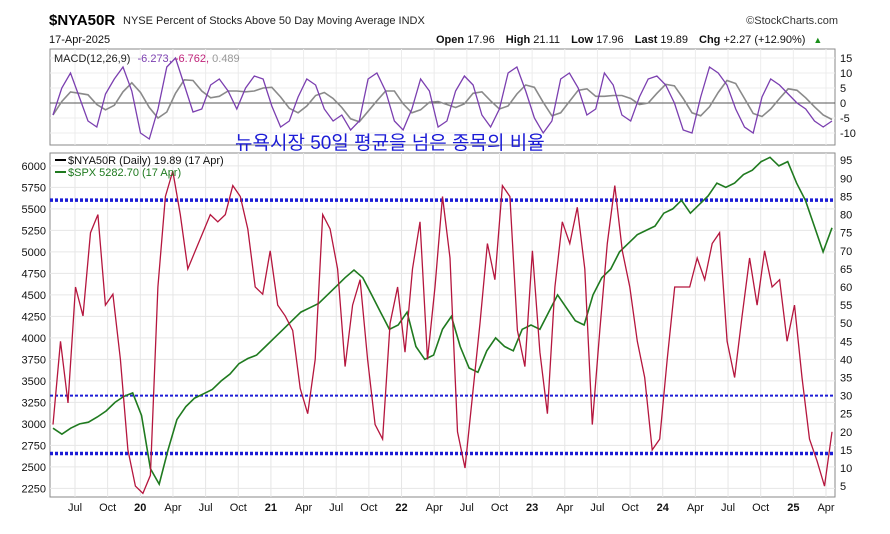 Image resolution: width=890 pixels, height=534 pixels. What do you see at coordinates (843, 89) in the screenshot?
I see `macd-tick-label: 5` at bounding box center [843, 89].